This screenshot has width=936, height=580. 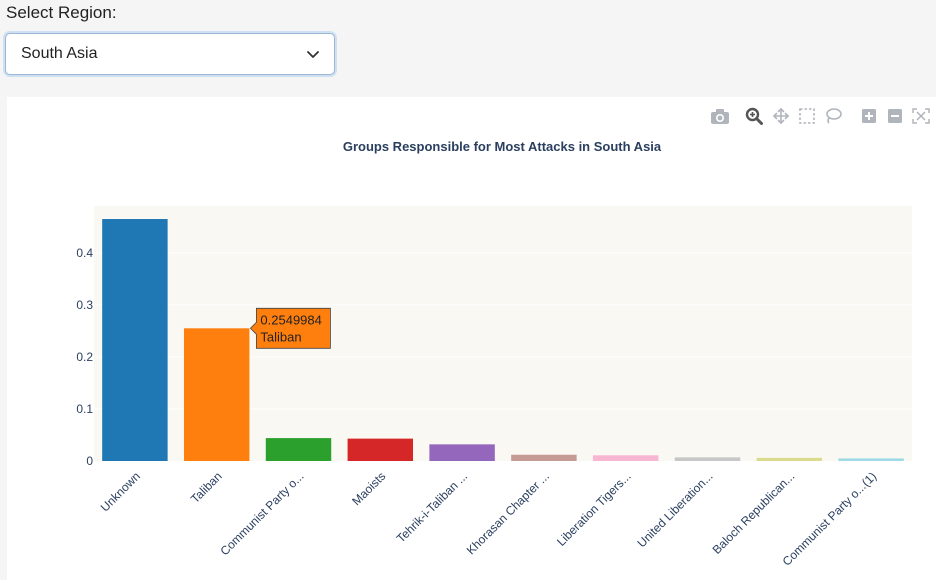 What do you see at coordinates (781, 116) in the screenshot?
I see `pan-icon` at bounding box center [781, 116].